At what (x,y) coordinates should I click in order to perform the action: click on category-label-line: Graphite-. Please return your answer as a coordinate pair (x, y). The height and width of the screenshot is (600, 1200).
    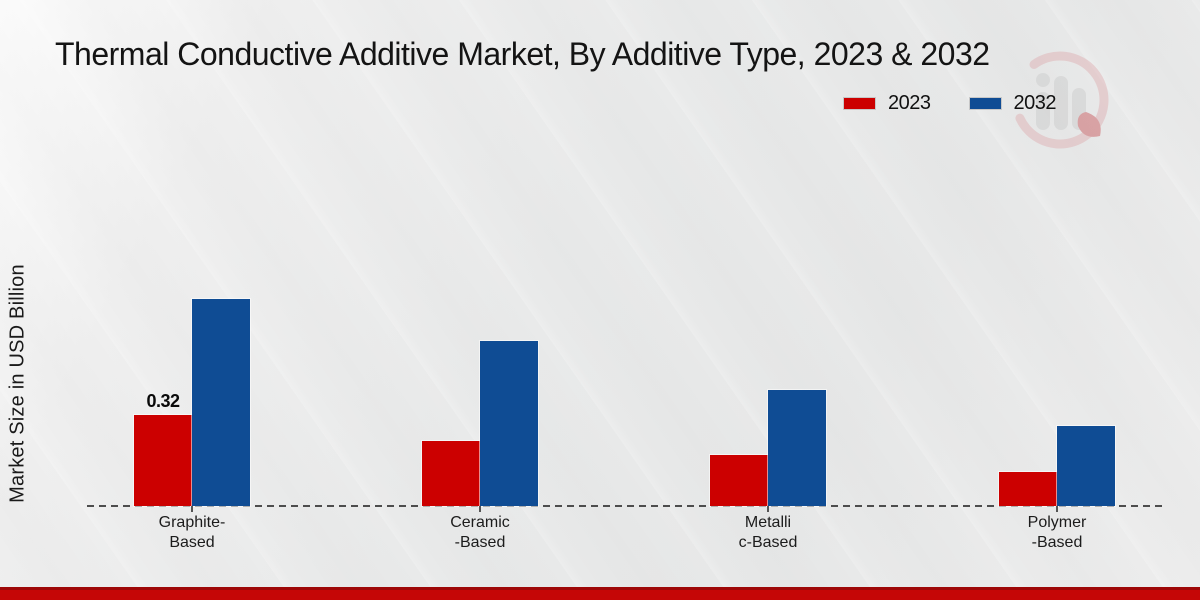
    Looking at the image, I should click on (192, 522).